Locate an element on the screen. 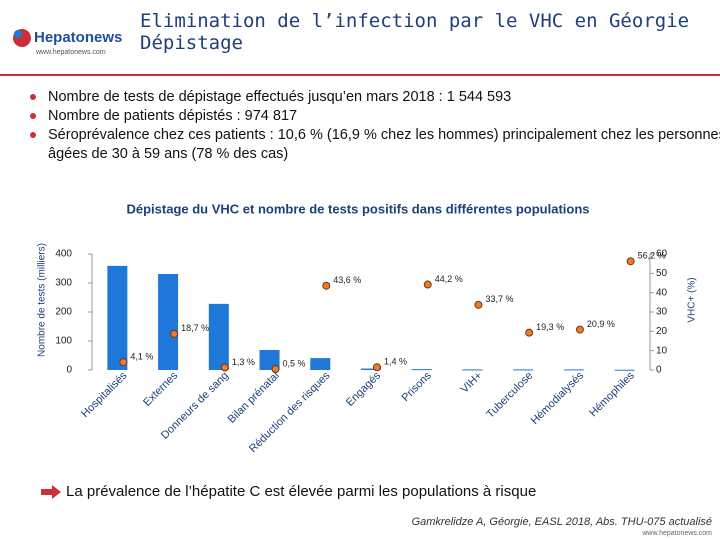 Image resolution: width=720 pixels, height=540 pixels. y2-tick-label: 60 is located at coordinates (662, 254).